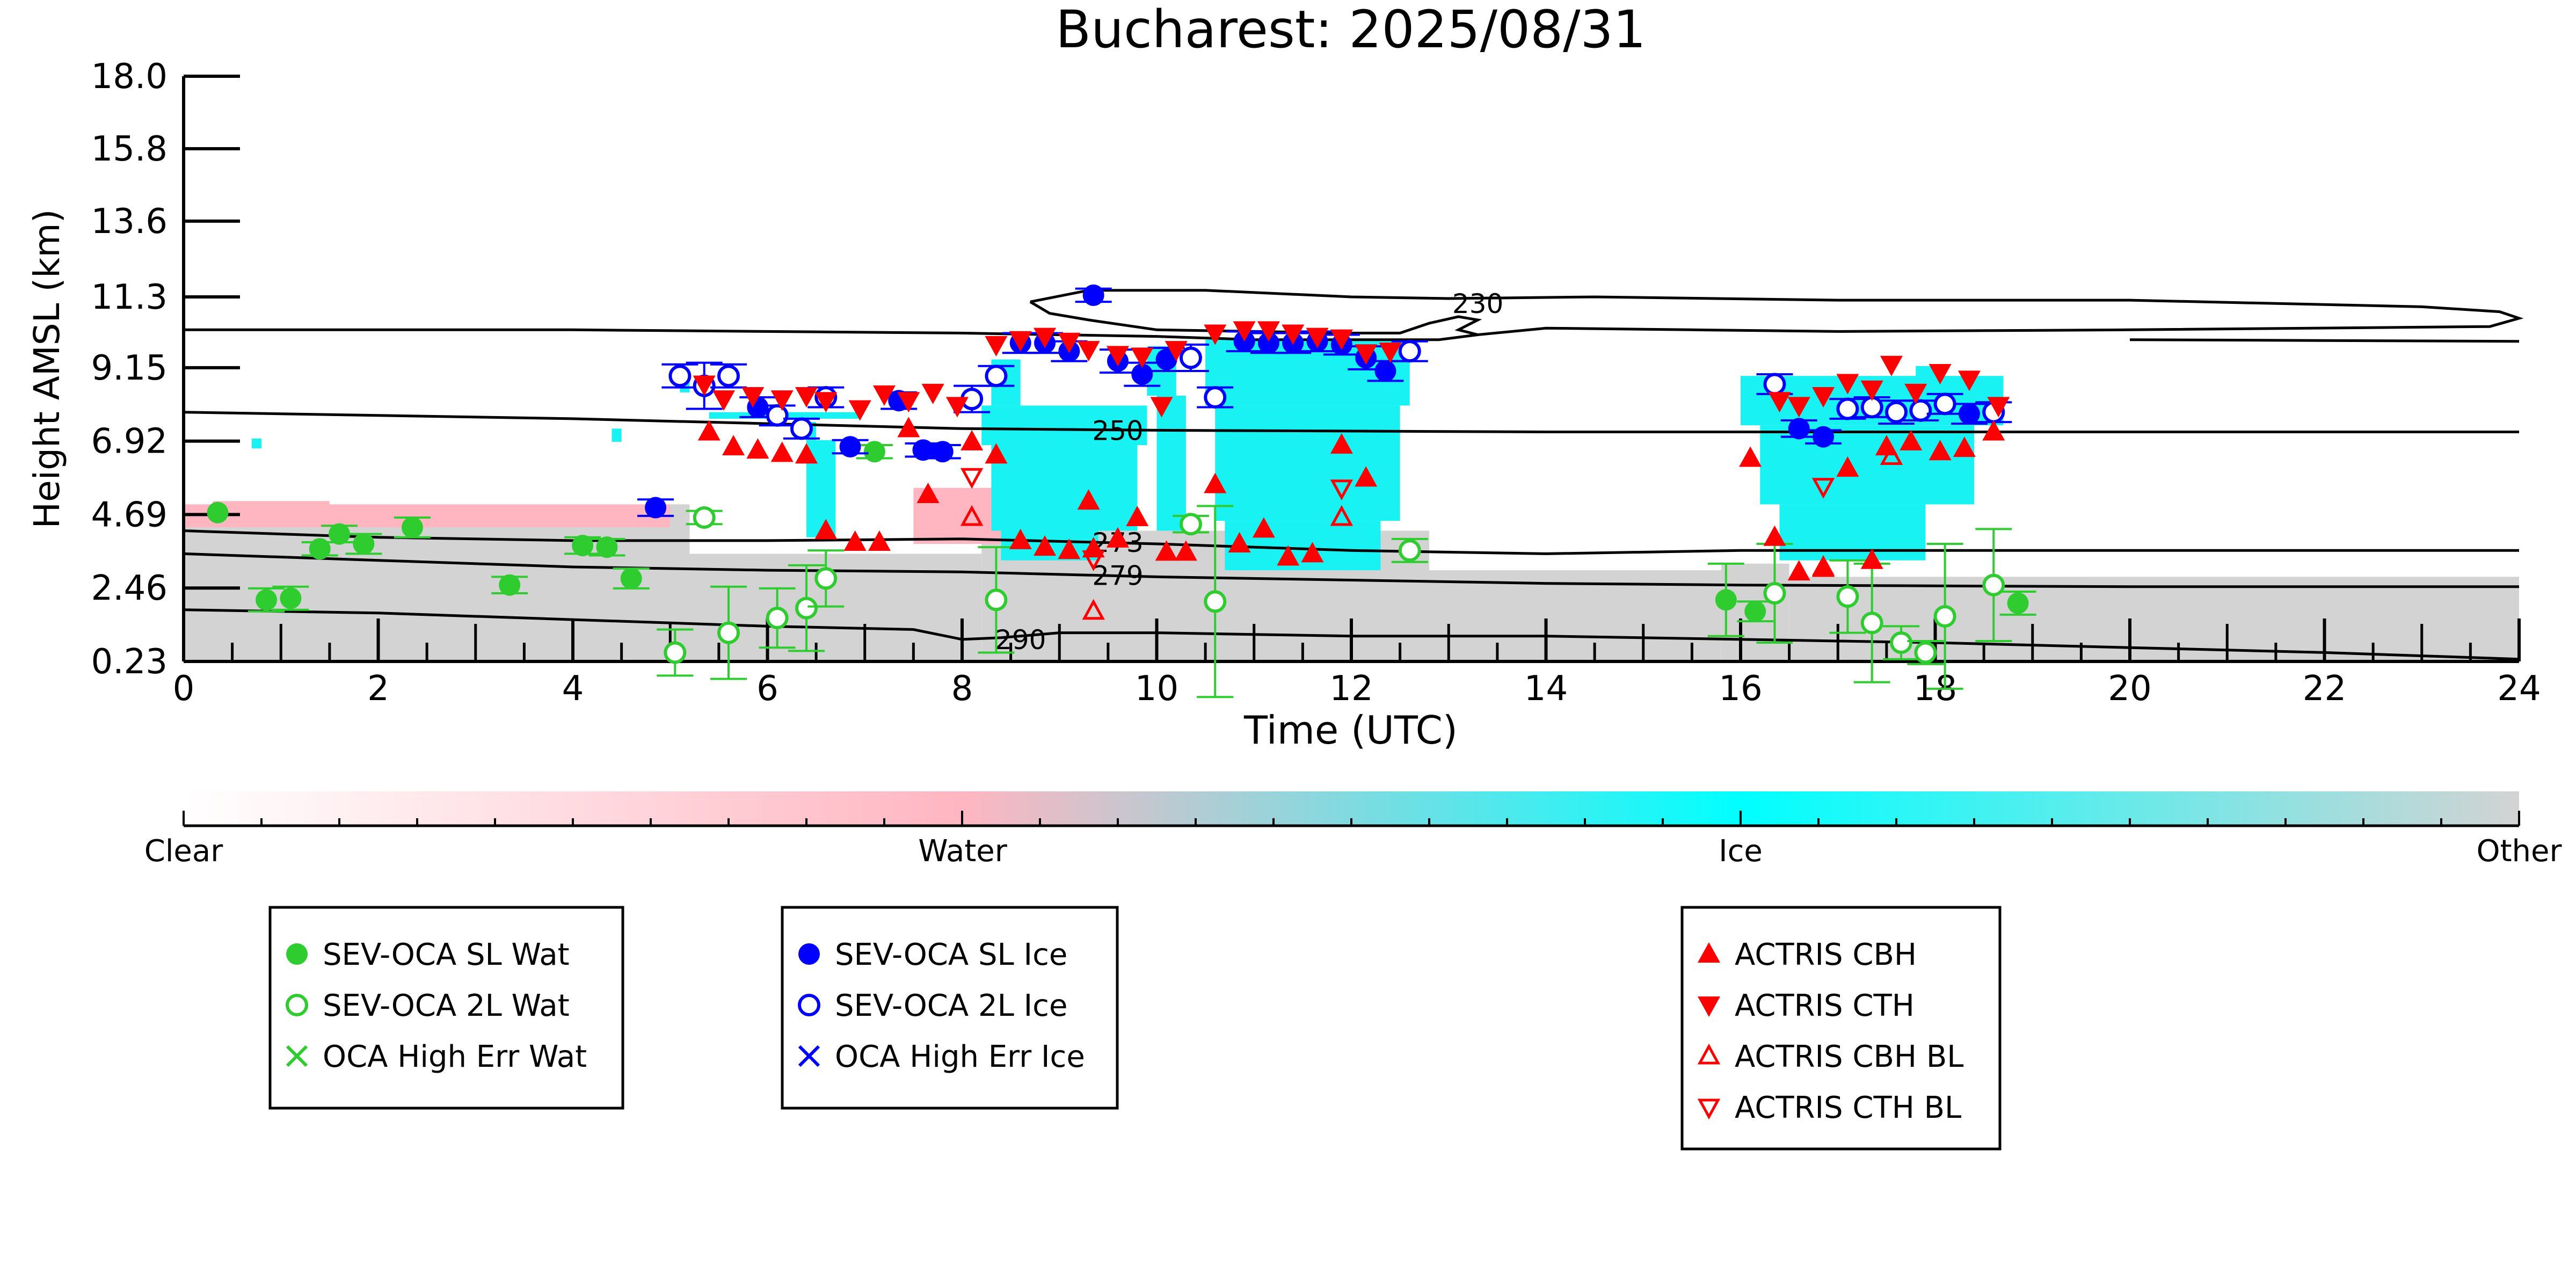 The height and width of the screenshot is (1288, 2576). What do you see at coordinates (1353, 830) in the screenshot?
I see `colorbar: Clear Water Ice Other` at bounding box center [1353, 830].